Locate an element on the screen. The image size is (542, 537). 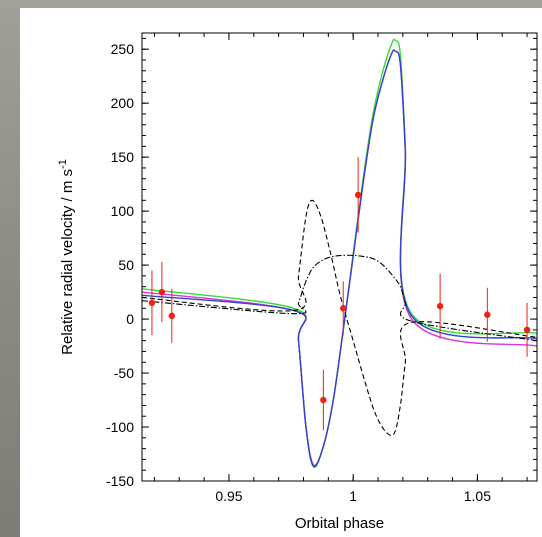
x-tick-label: 1 is located at coordinates (353, 496).